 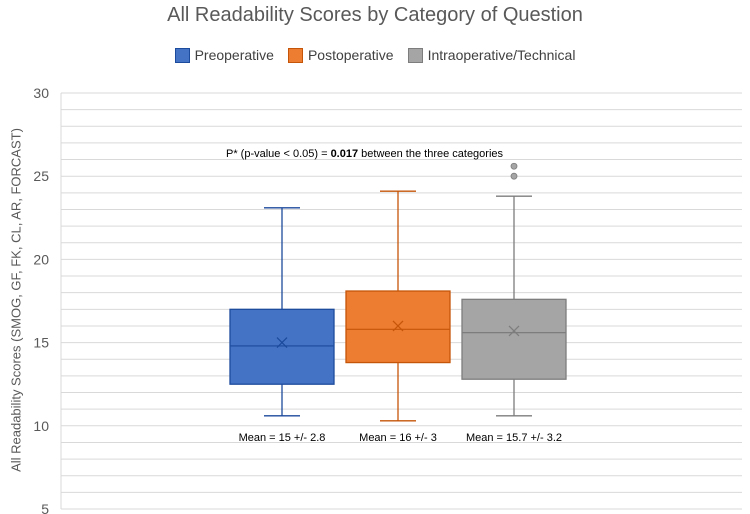 I want to click on mean-label: Mean = 15.7 +/- 3.2, so click(x=514, y=438).